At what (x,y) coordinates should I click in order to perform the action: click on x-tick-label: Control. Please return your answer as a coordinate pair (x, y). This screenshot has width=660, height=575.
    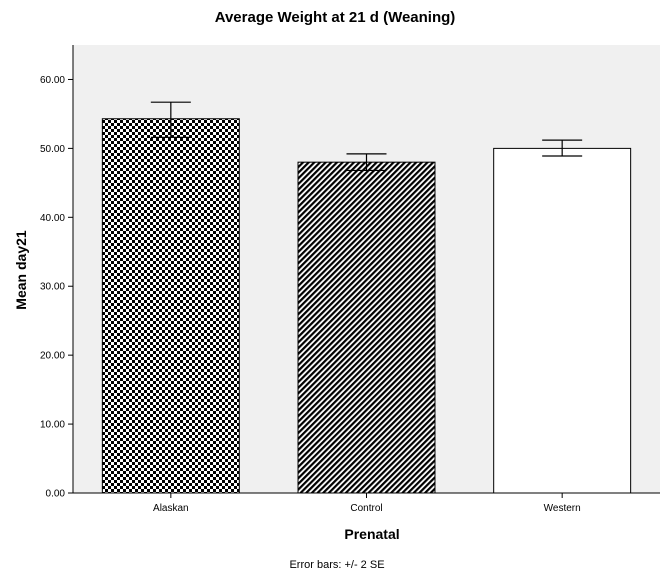
    Looking at the image, I should click on (366, 508).